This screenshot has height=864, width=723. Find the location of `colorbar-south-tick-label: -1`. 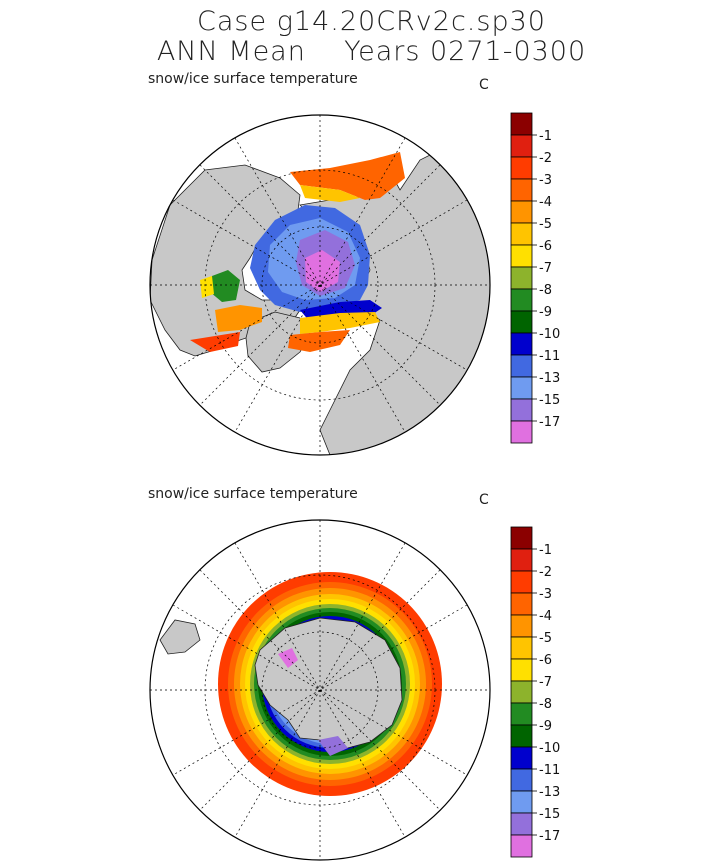

colorbar-south-tick-label: -1 is located at coordinates (545, 550).